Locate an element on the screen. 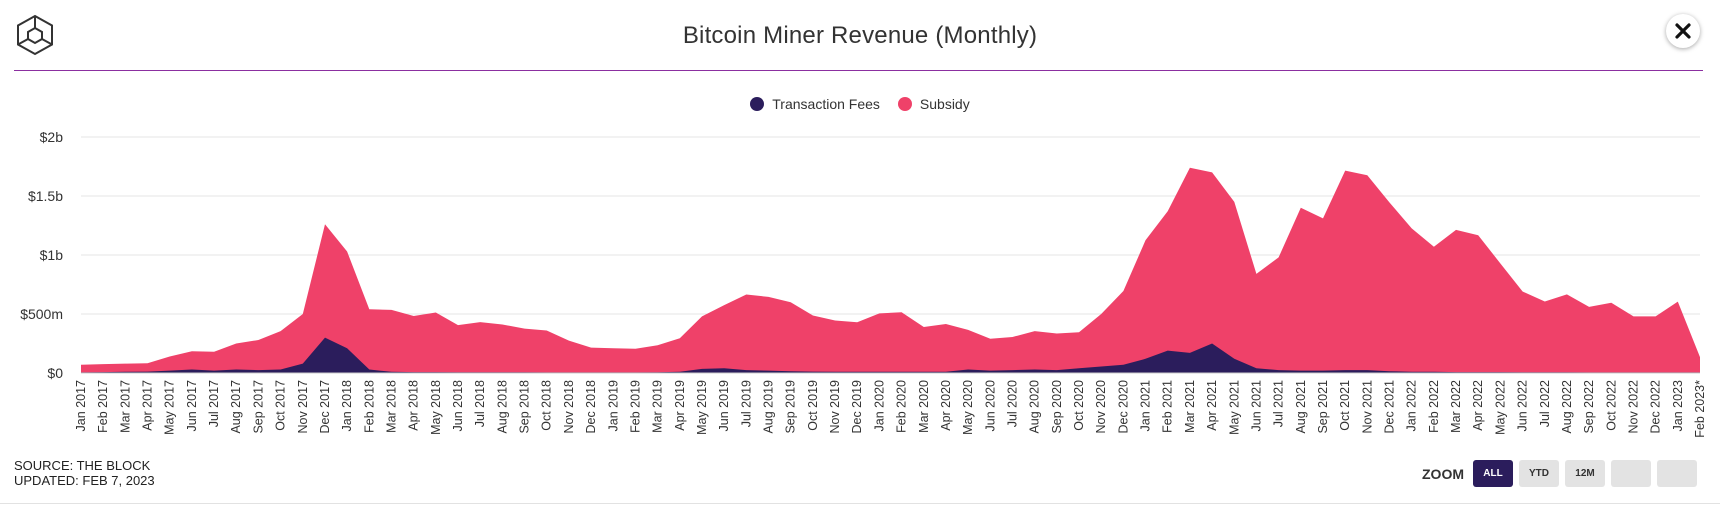  zoom-ytd-button: YTD is located at coordinates (1539, 473).